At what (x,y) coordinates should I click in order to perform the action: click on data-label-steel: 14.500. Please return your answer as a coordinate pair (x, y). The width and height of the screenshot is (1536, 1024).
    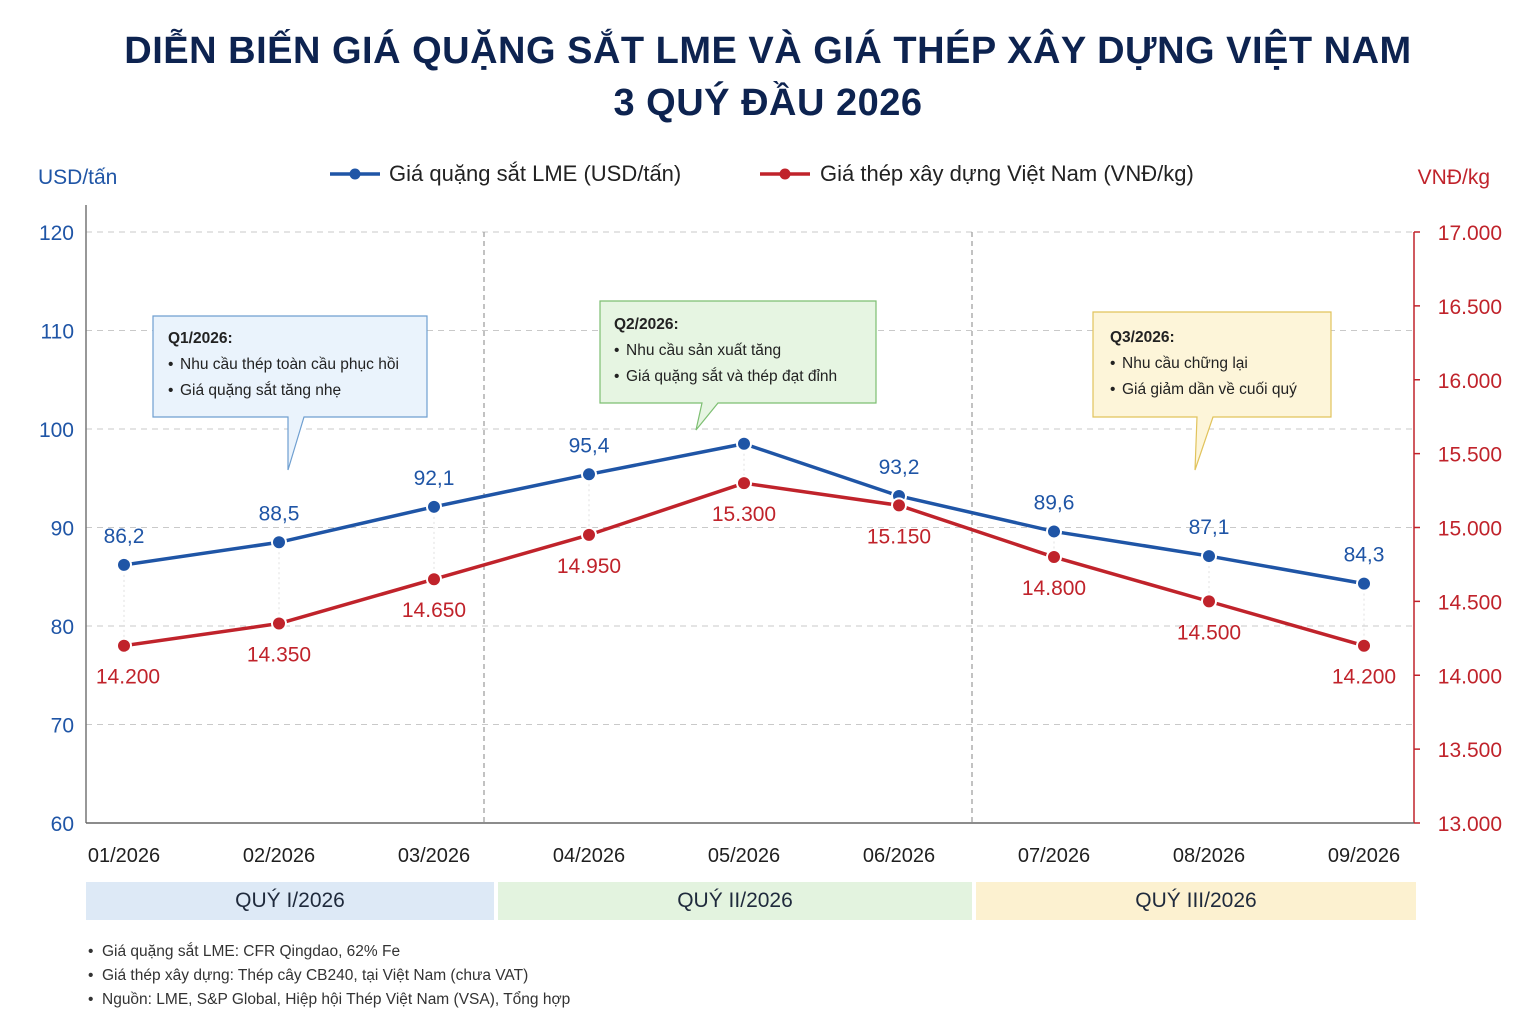
    Looking at the image, I should click on (1209, 632).